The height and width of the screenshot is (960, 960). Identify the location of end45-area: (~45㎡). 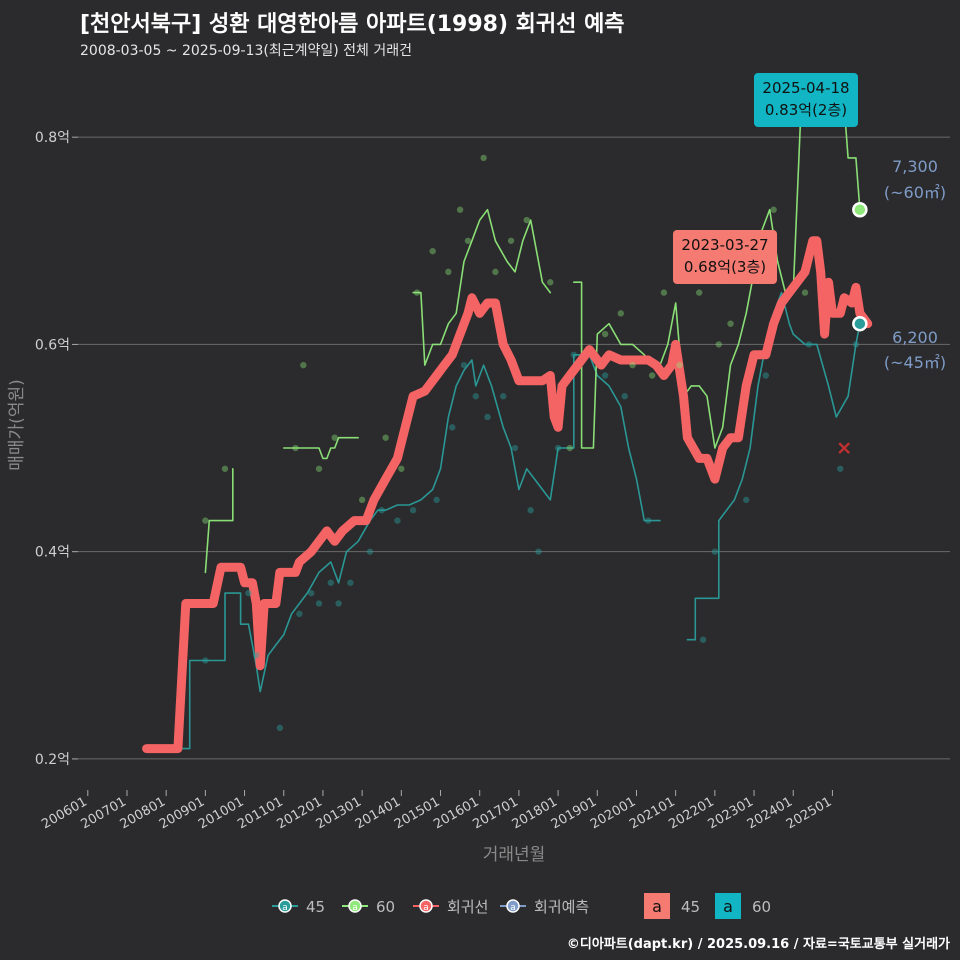
(915, 362).